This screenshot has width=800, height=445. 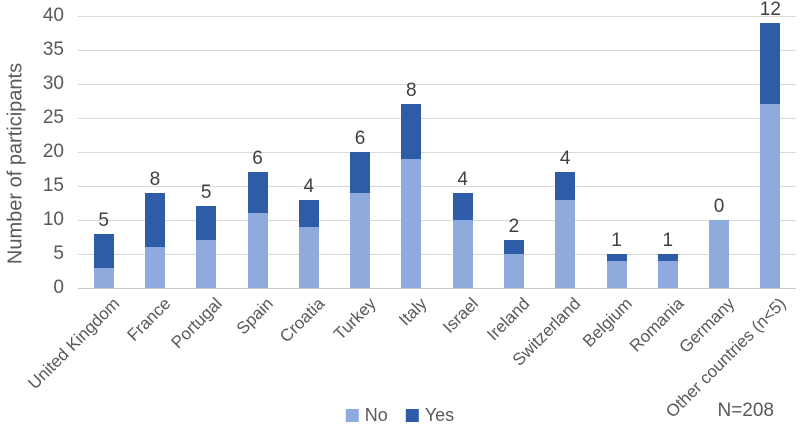 I want to click on x-category-label: Turkey, so click(x=354, y=319).